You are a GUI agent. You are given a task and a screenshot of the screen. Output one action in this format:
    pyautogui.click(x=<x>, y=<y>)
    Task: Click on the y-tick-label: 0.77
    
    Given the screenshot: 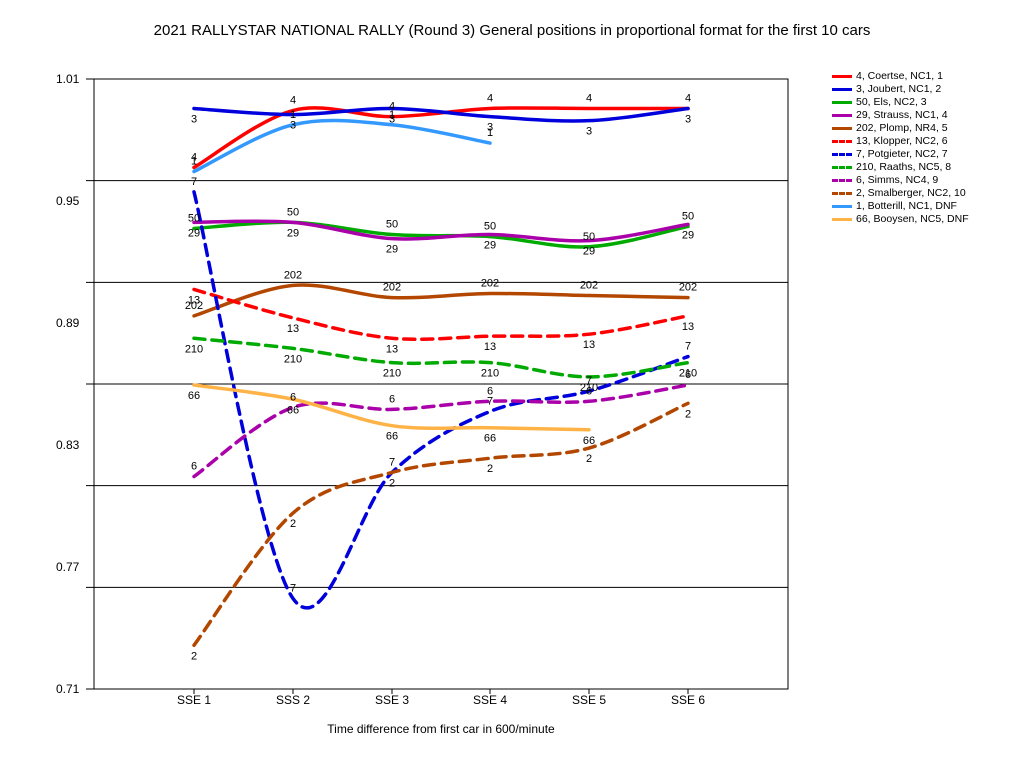 What is the action you would take?
    pyautogui.click(x=68, y=567)
    